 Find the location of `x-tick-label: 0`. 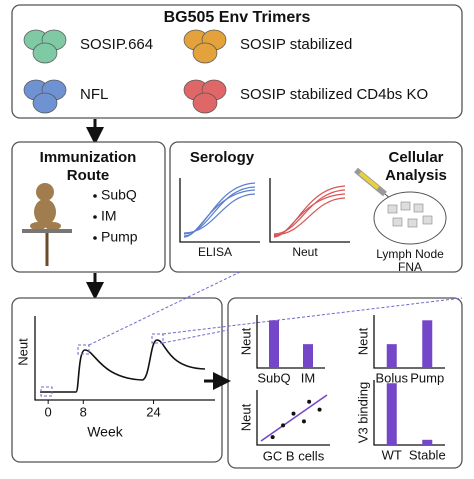

x-tick-label: 0 is located at coordinates (48, 411).